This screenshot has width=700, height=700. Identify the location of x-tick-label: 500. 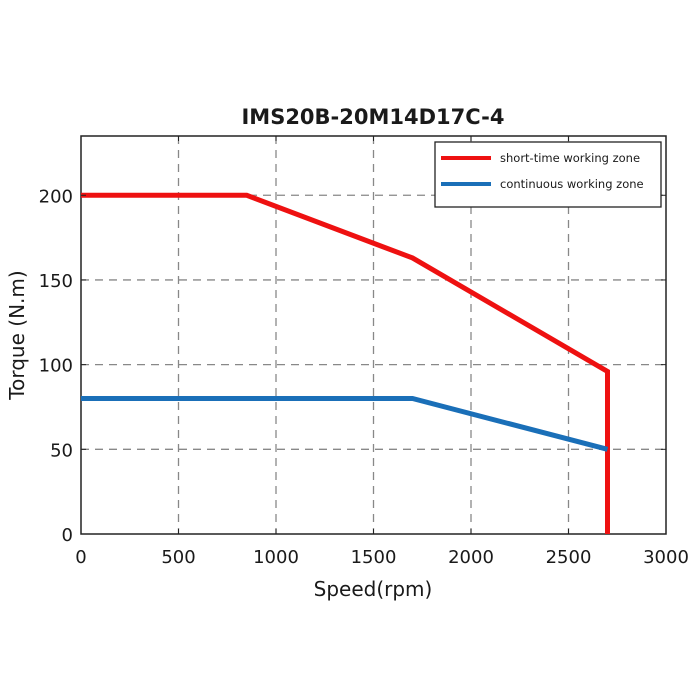
(178, 557).